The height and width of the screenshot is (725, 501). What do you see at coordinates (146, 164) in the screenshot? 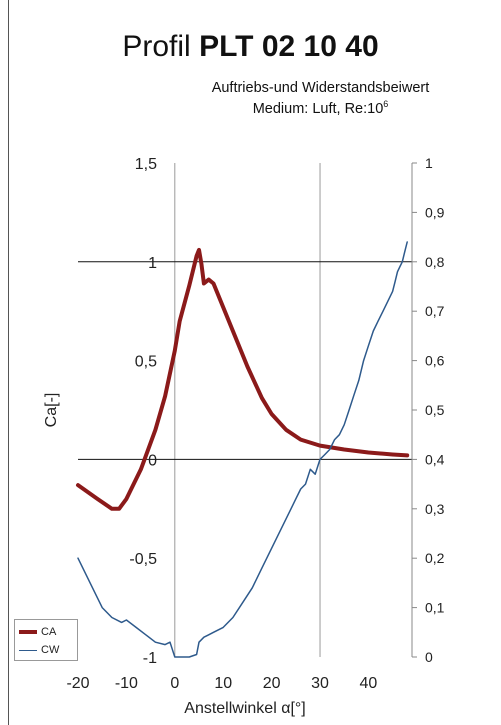
I see `left-axis-tick-label-5: 1,5` at bounding box center [146, 164].